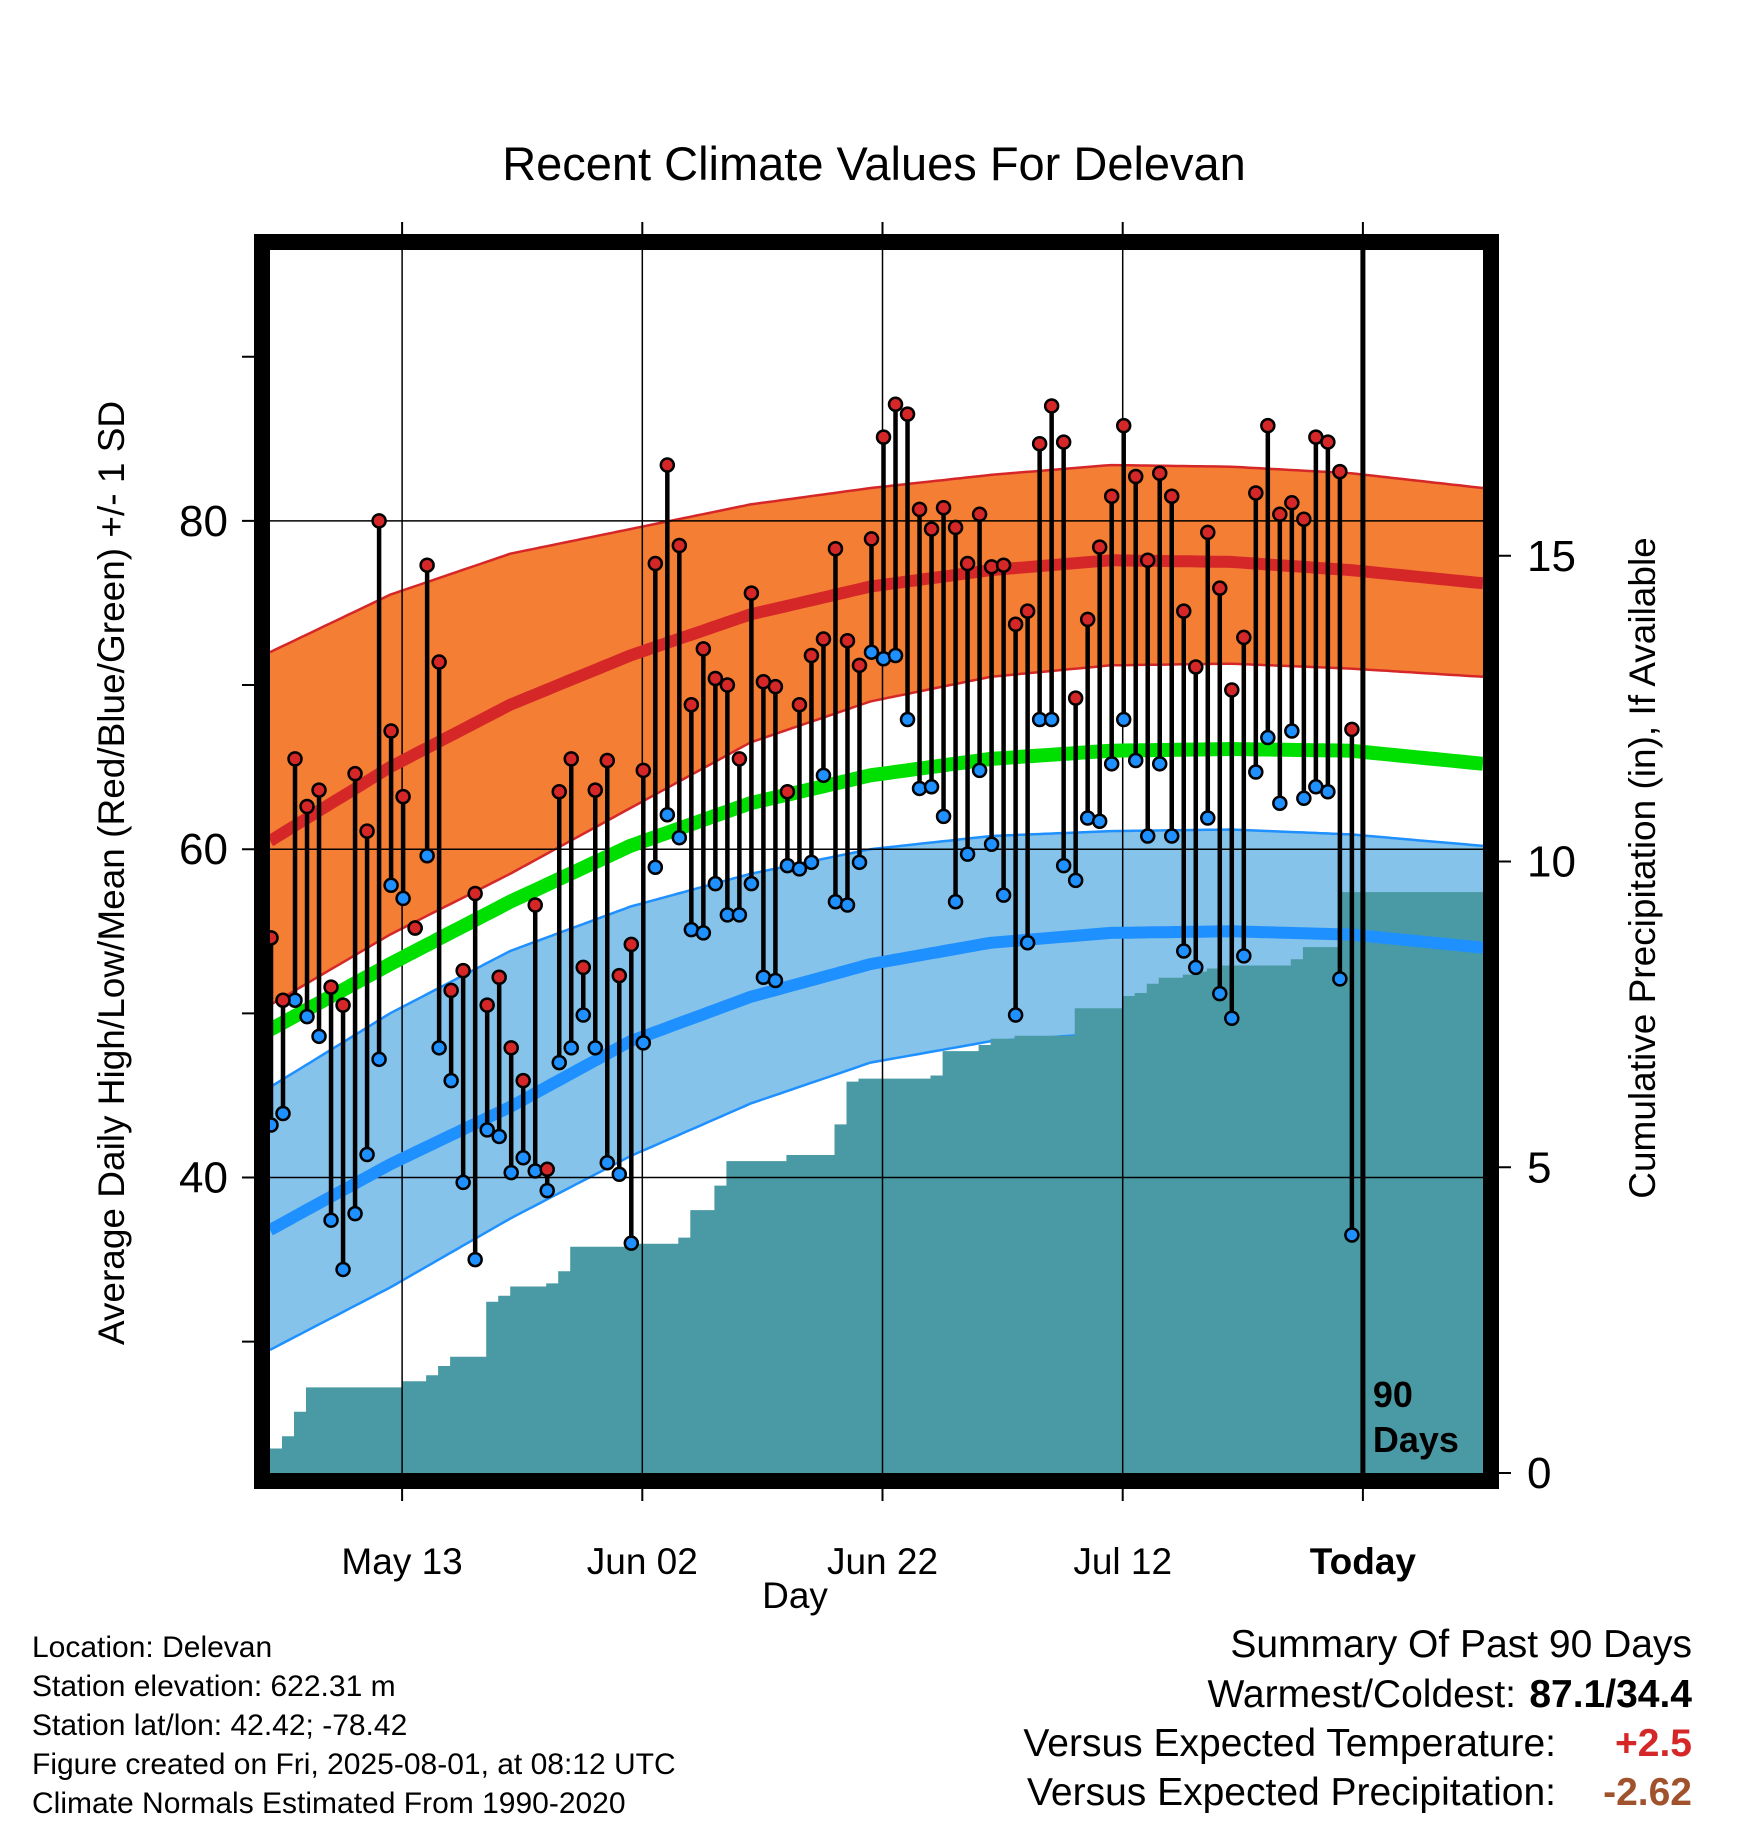 The height and width of the screenshot is (1828, 1748). Describe the element at coordinates (1361, 1694) in the screenshot. I see `warmest-coldest-label: Warmest/Coldest:` at that location.